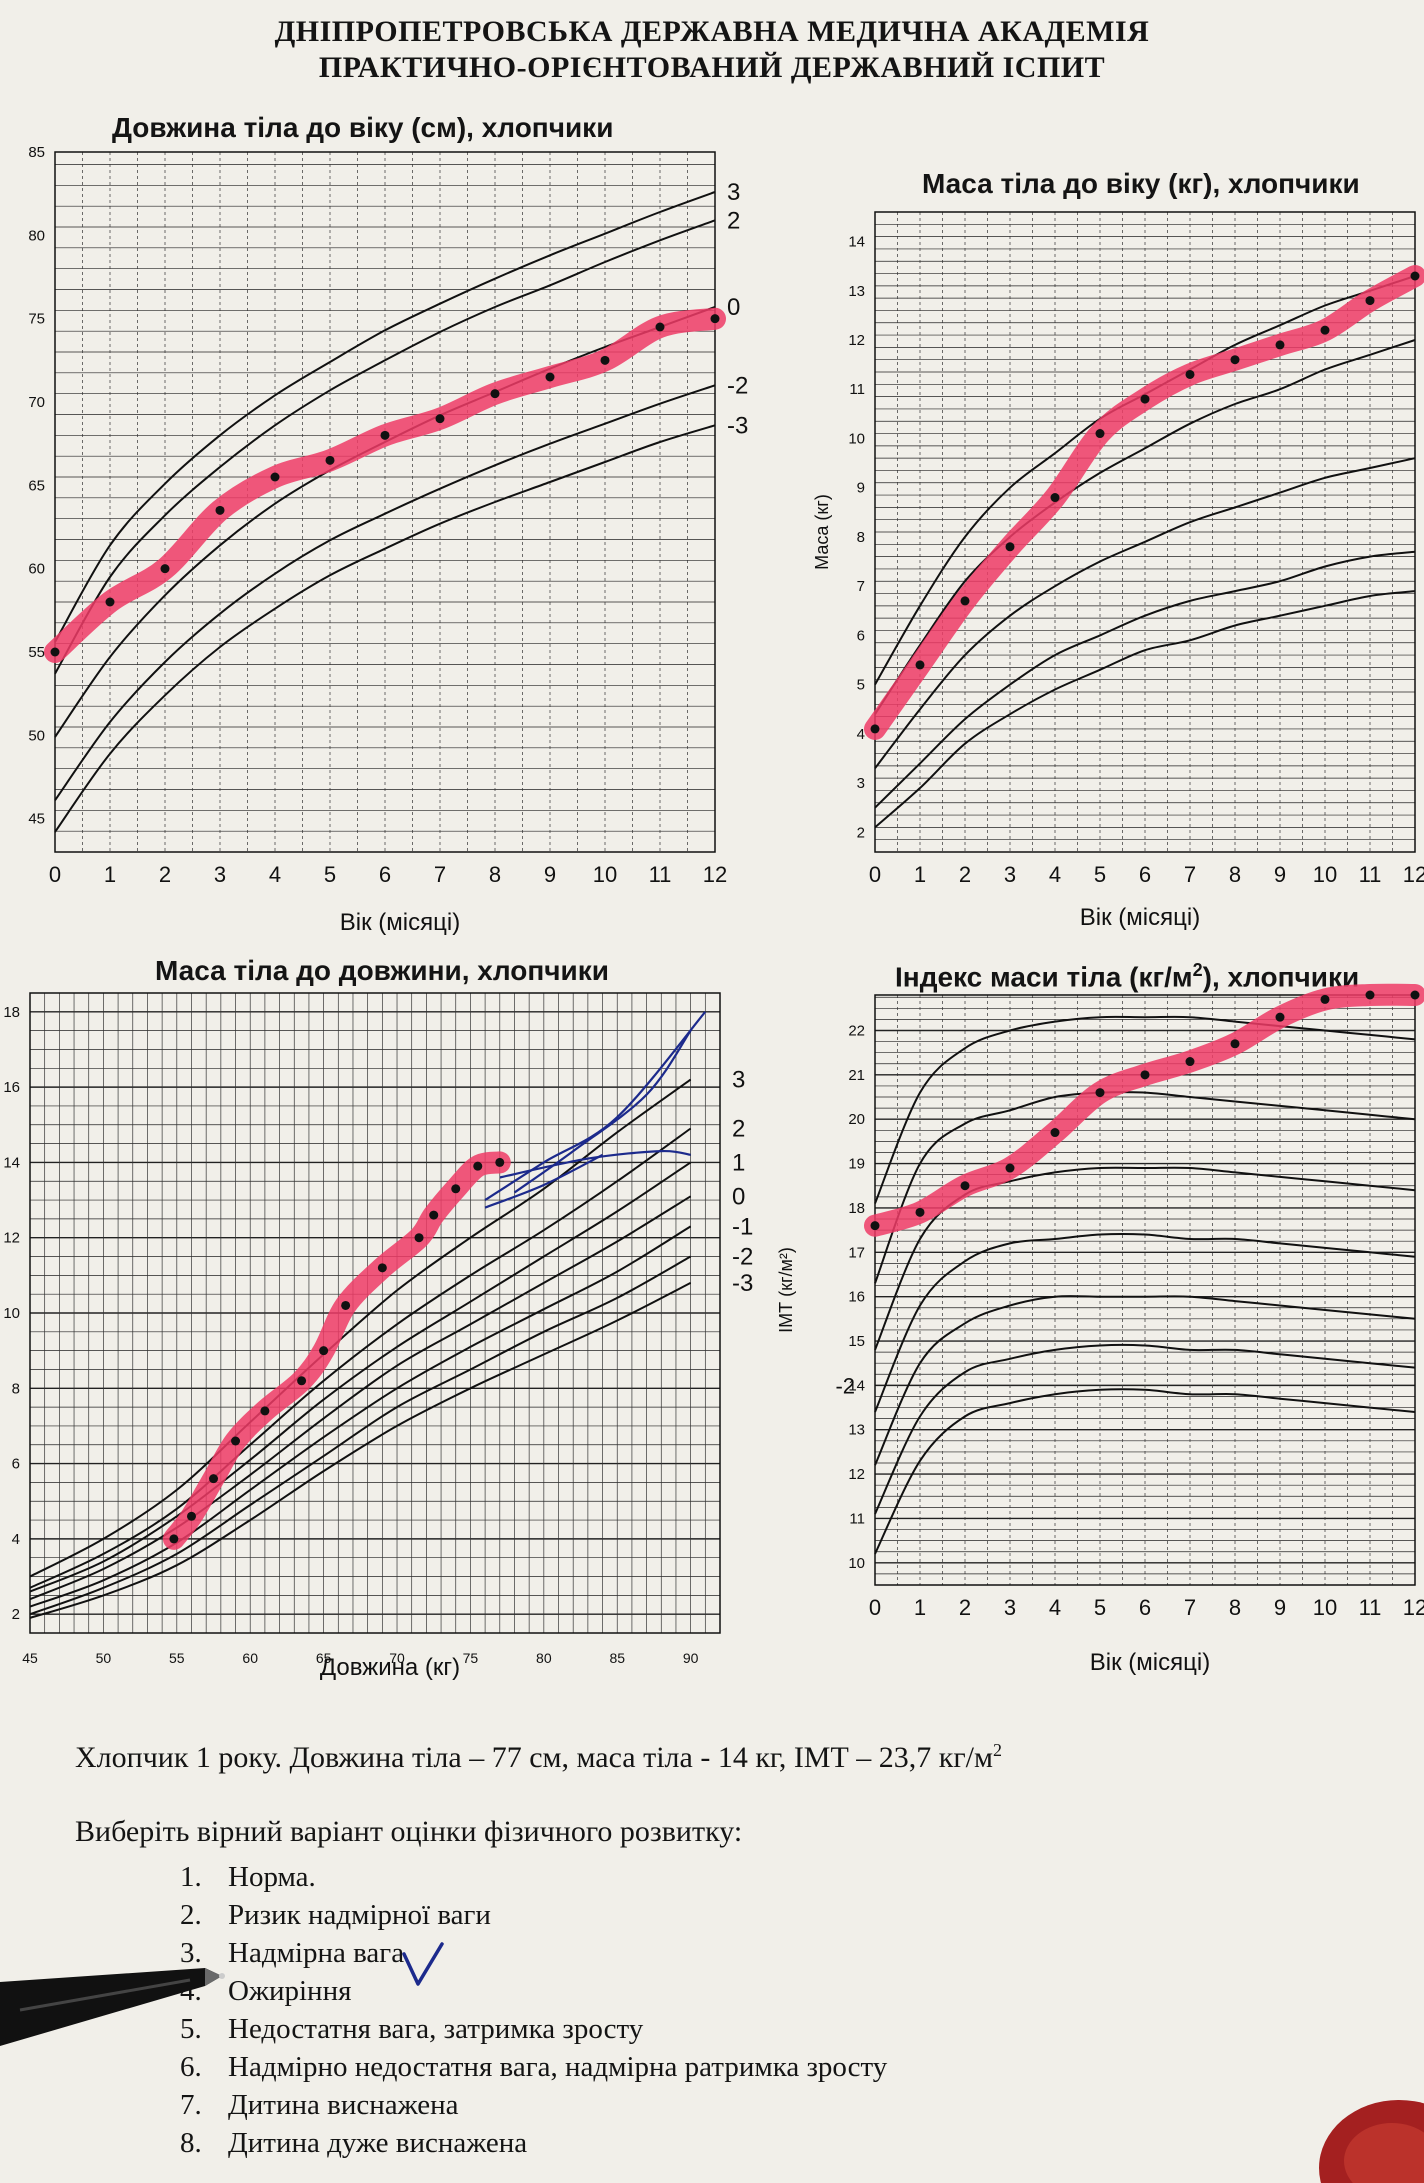 The width and height of the screenshot is (1424, 2183). What do you see at coordinates (1010, 1607) in the screenshot?
I see `x-tick-label: 3` at bounding box center [1010, 1607].